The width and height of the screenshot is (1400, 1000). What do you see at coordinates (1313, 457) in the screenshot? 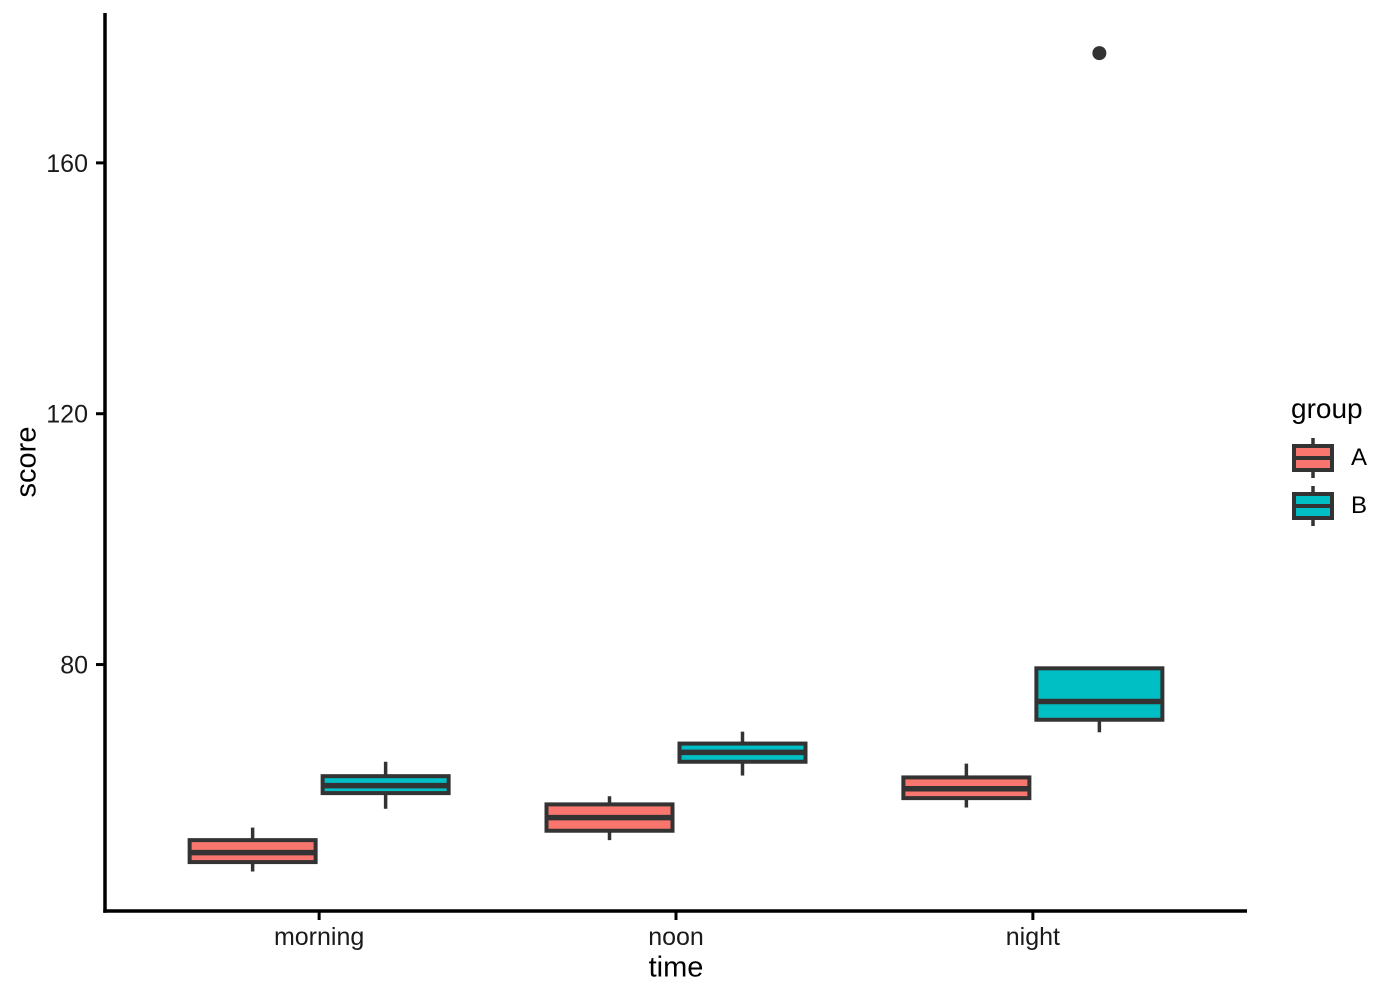
I see `legend-key-A` at bounding box center [1313, 457].